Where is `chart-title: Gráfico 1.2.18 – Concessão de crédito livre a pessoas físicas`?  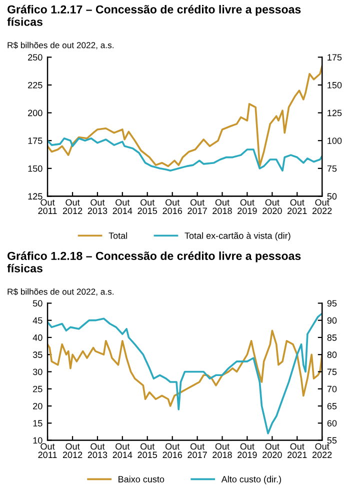 chart-title: Gráfico 1.2.18 – Concessão de crédito livre a pessoas físicas is located at coordinates (154, 261).